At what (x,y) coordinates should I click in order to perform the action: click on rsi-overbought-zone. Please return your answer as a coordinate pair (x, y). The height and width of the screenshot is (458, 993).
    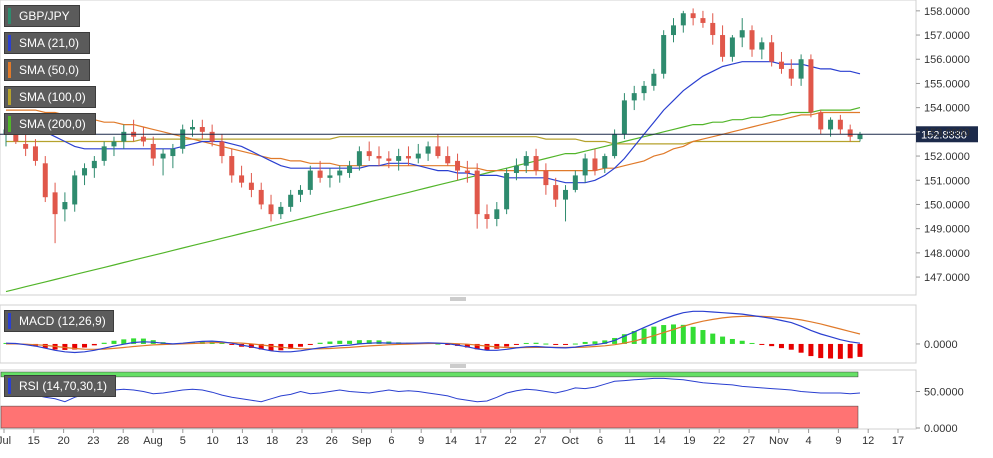
    Looking at the image, I should click on (429, 374).